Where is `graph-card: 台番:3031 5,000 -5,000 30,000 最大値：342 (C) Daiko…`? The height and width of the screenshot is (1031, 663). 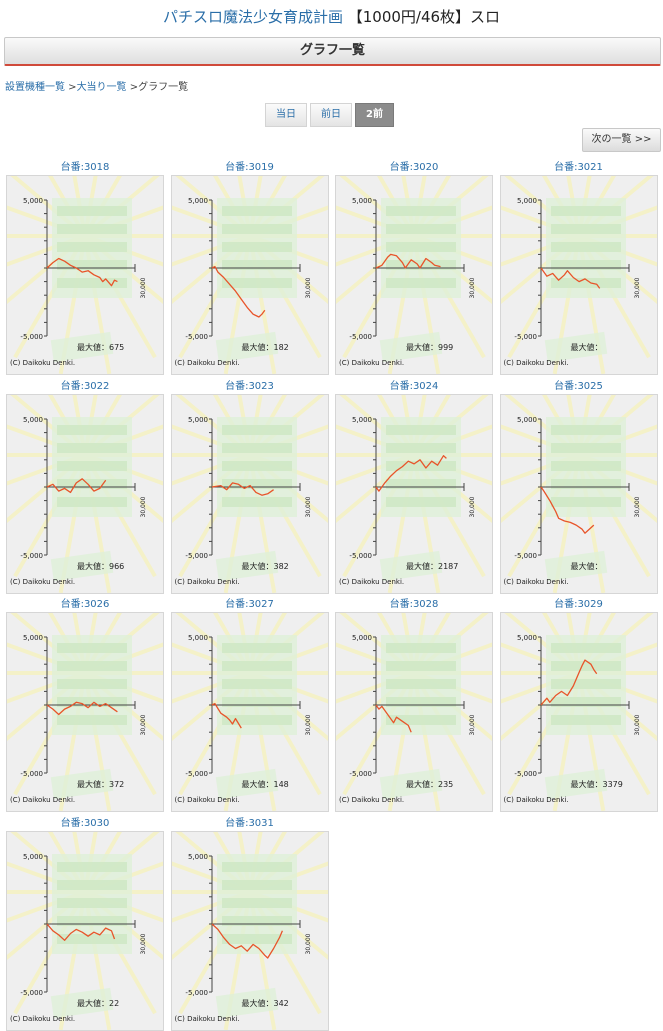
graph-card: 台番:3031 5,000 -5,000 30,000 最大値：342 (C) Daiko… is located at coordinates (250, 924).